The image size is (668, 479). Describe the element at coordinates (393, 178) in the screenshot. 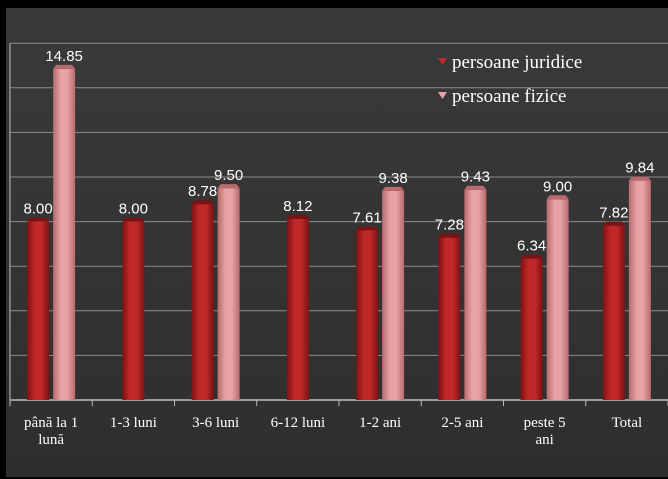

I see `data-label: 9.38` at that location.